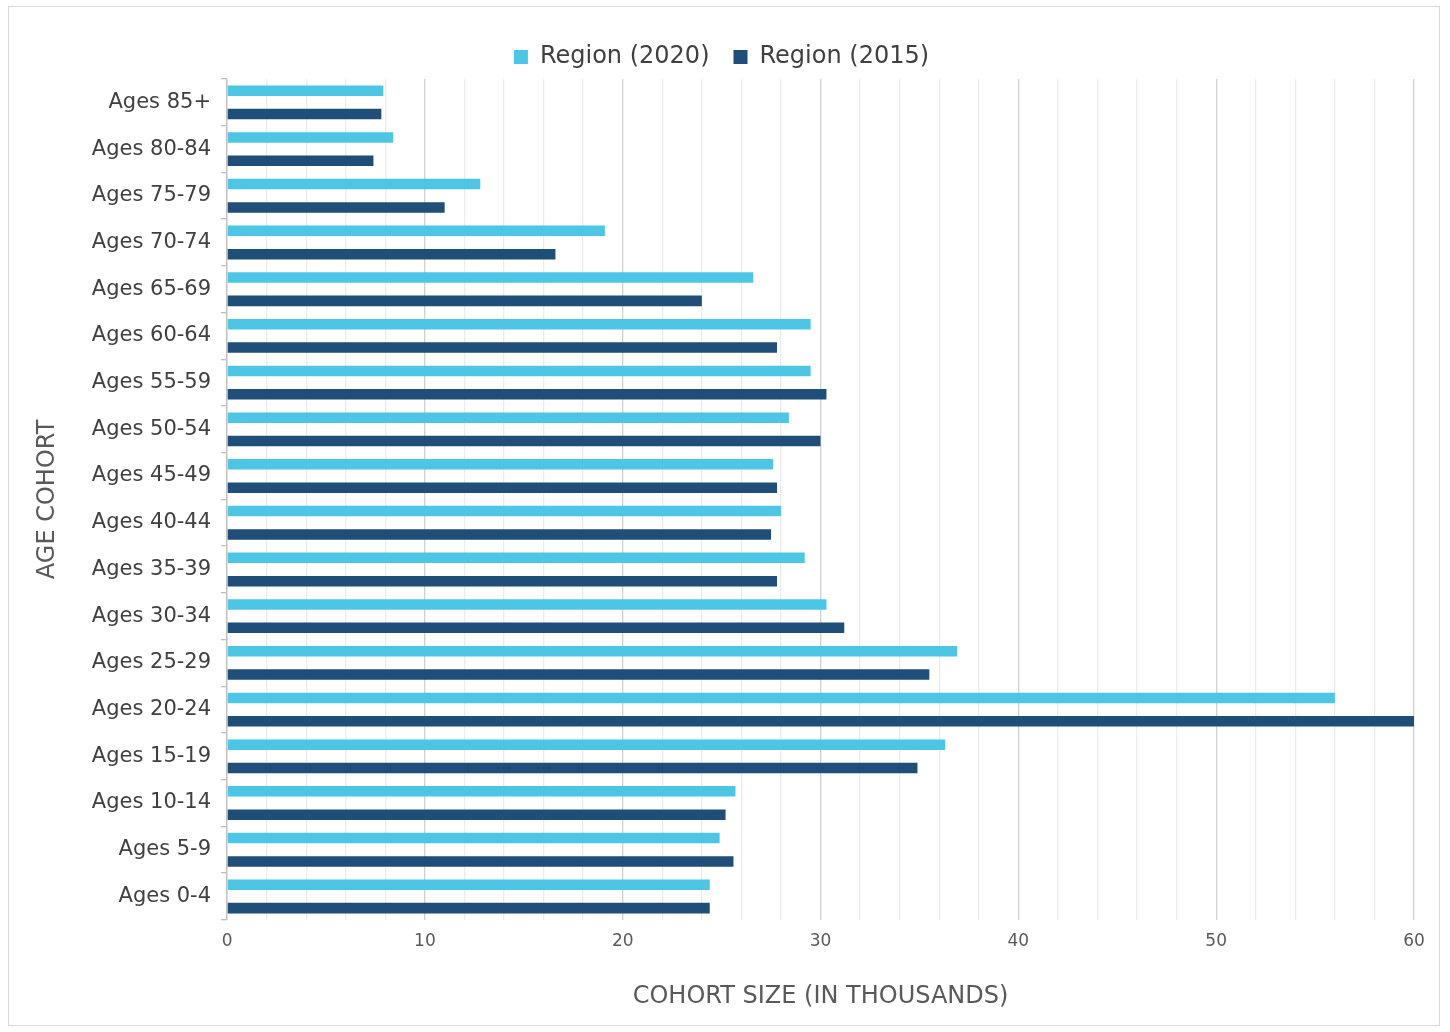  Describe the element at coordinates (165, 894) in the screenshot. I see `y-tick-label: Ages 0-4` at that location.